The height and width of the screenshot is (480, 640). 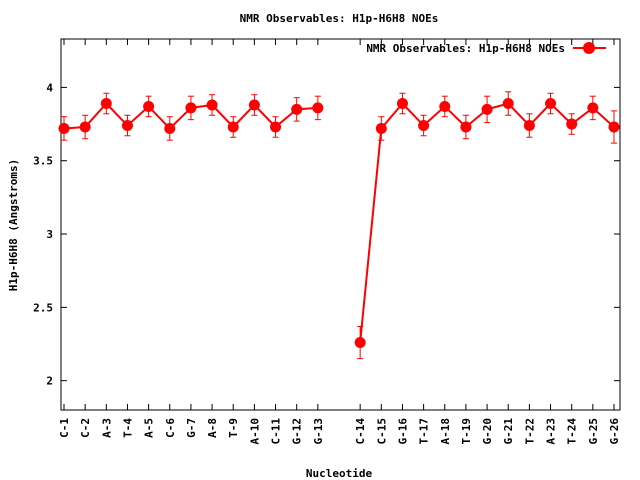 What do you see at coordinates (381, 431) in the screenshot?
I see `x-tick-label: C-15` at bounding box center [381, 431].